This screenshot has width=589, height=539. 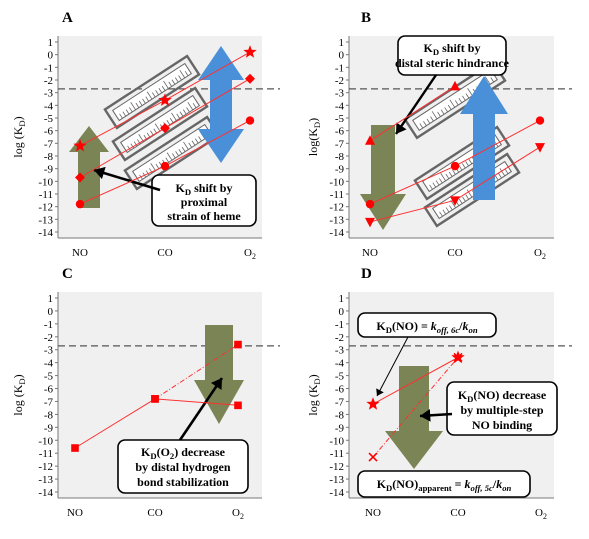 What do you see at coordinates (51, 299) in the screenshot?
I see `y-tick-label: 1` at bounding box center [51, 299].